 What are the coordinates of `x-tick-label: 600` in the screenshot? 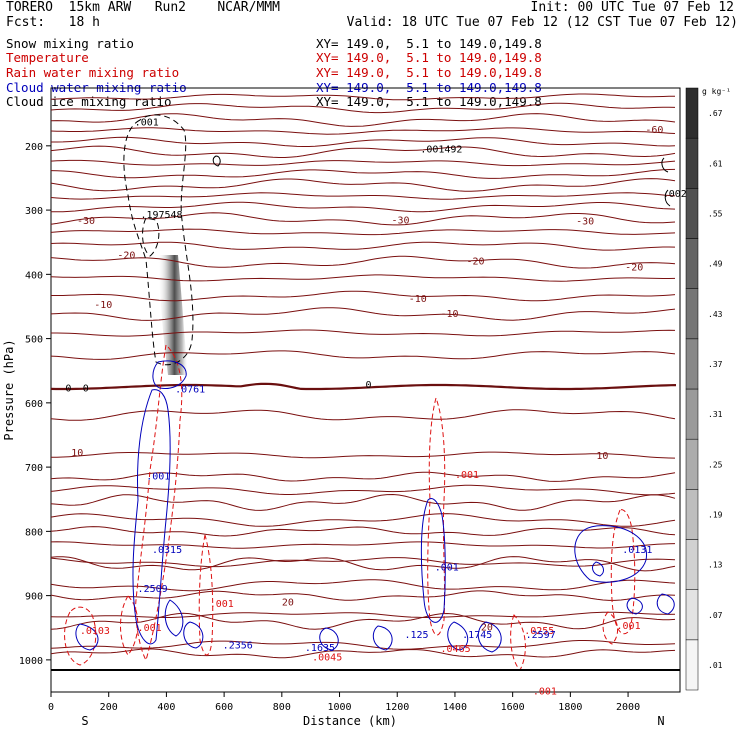 It's located at (224, 707).